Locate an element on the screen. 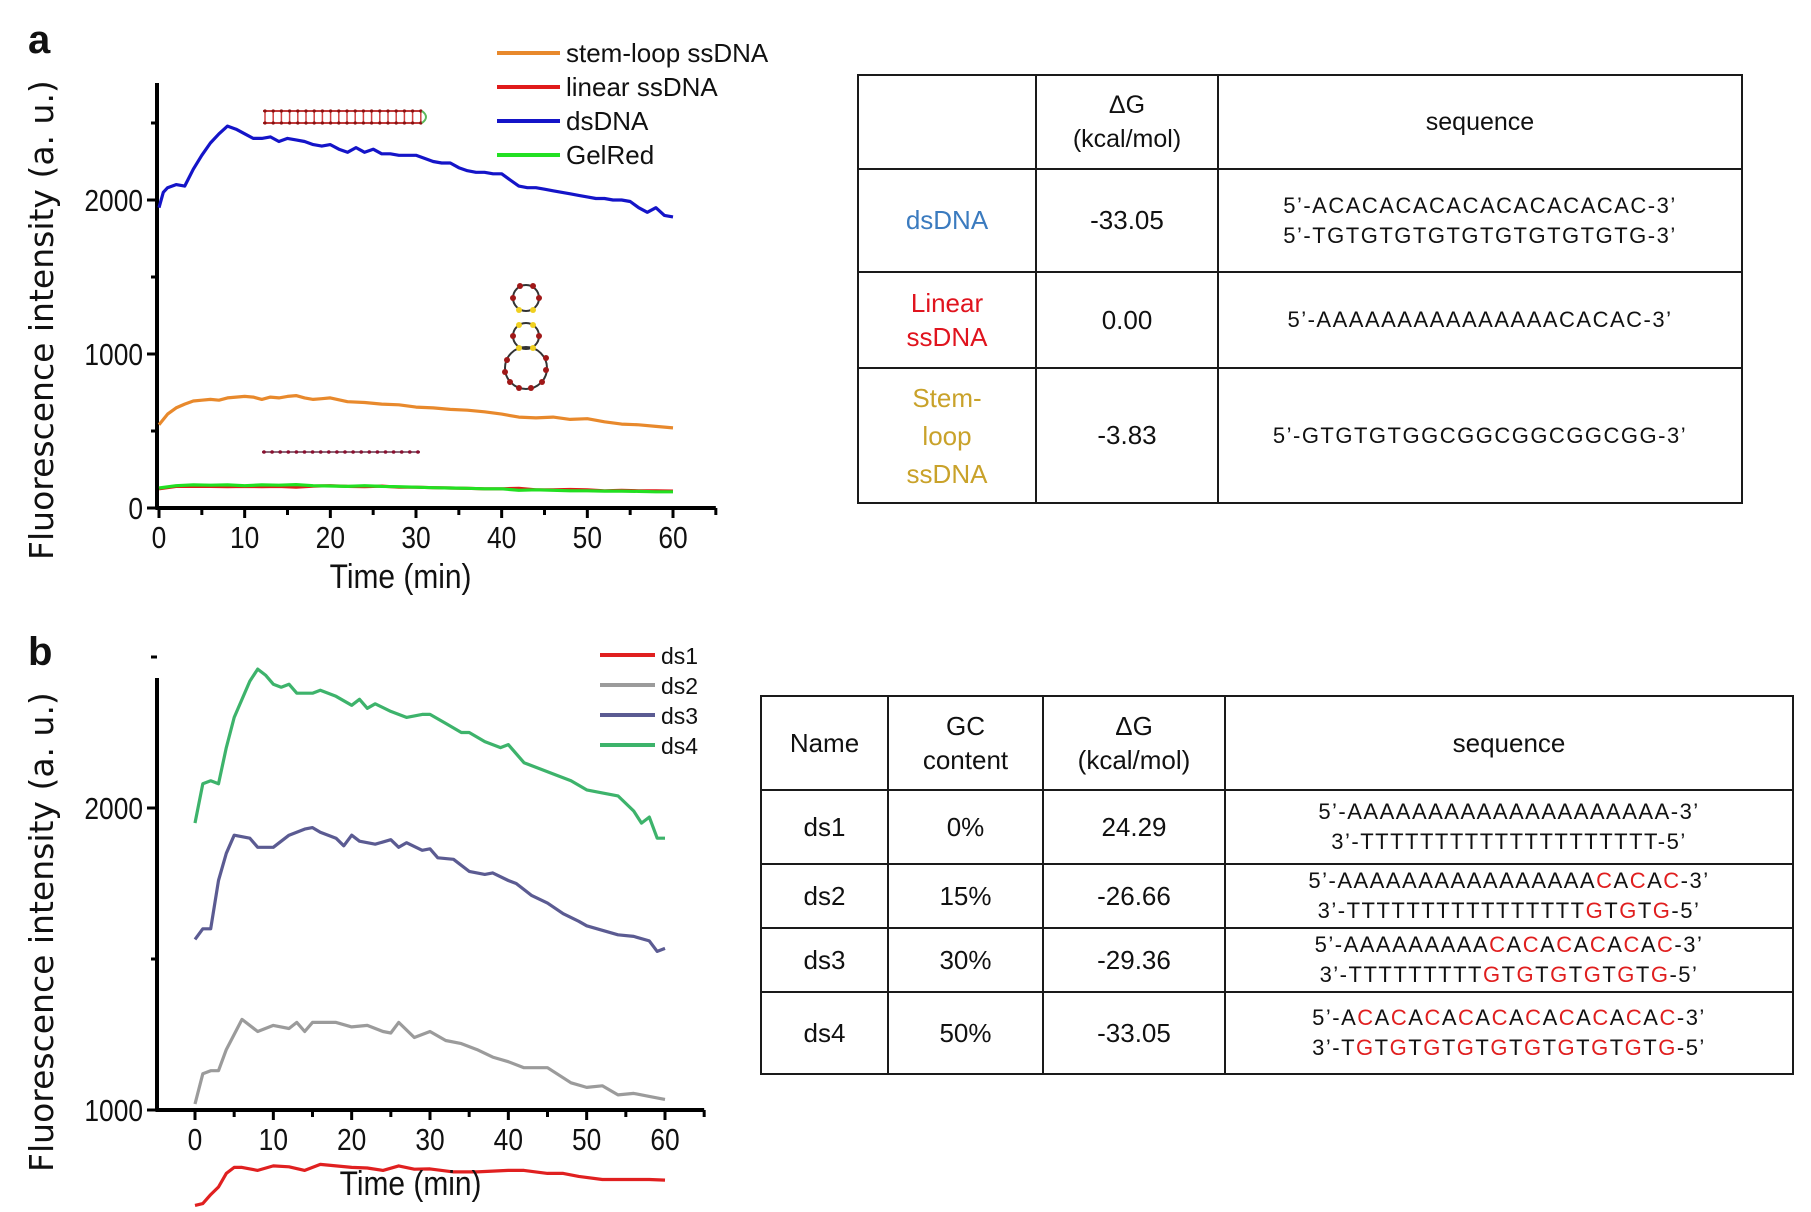  legend-label: ds1 is located at coordinates (679, 656).